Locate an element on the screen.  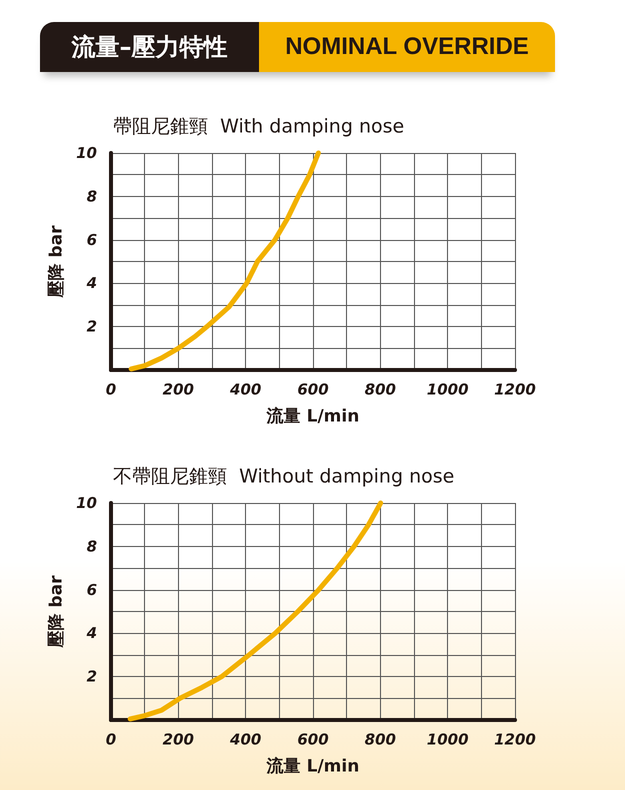
text: 流量–壓力特性 is located at coordinates (149, 47).